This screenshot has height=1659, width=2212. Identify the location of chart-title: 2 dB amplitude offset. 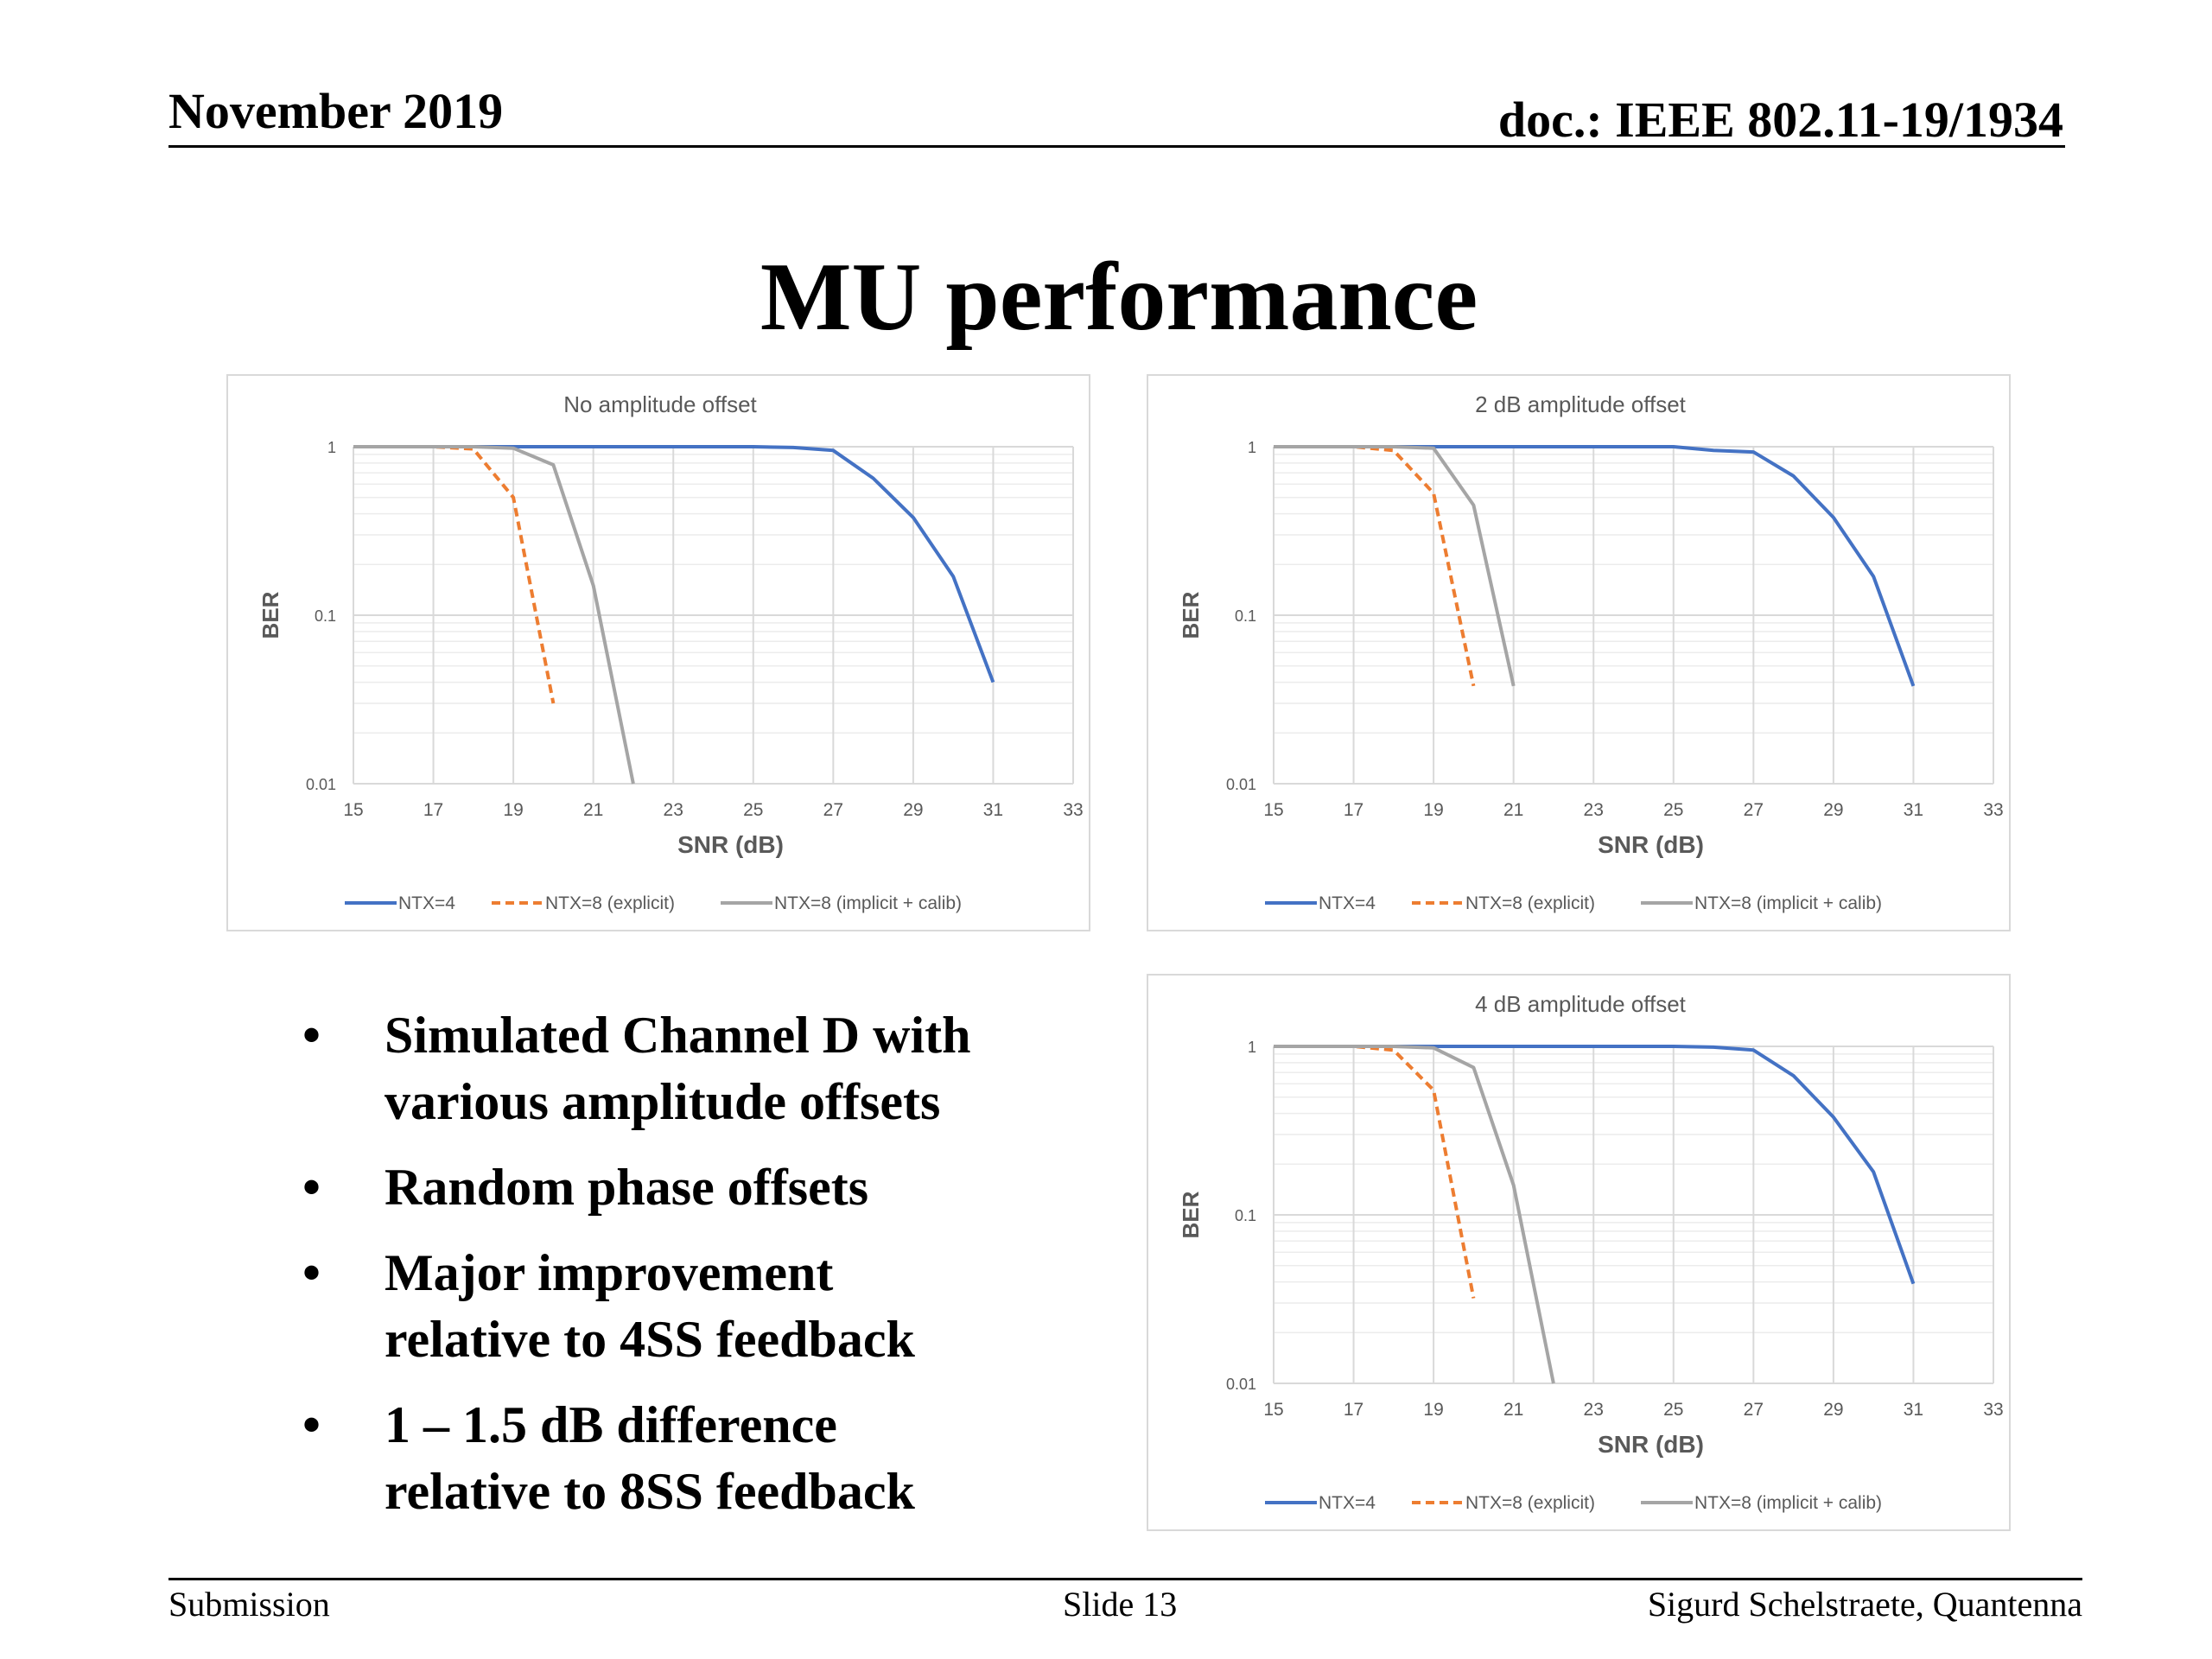
(1581, 404).